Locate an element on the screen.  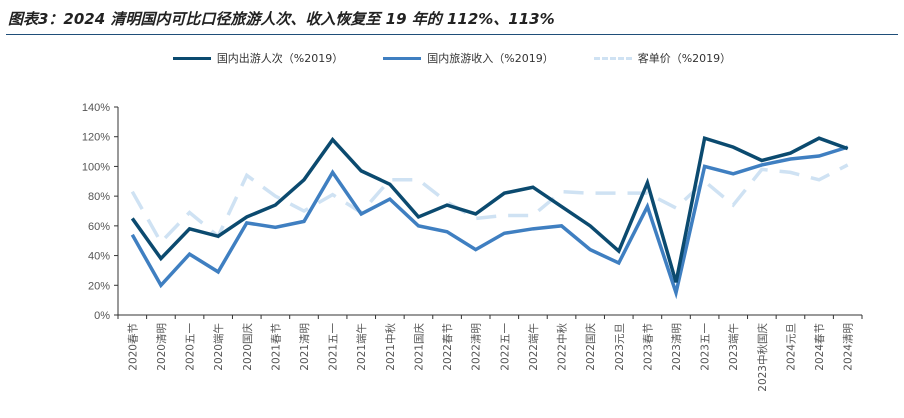
x-tick-label: 2022五一 is located at coordinates (505, 347).